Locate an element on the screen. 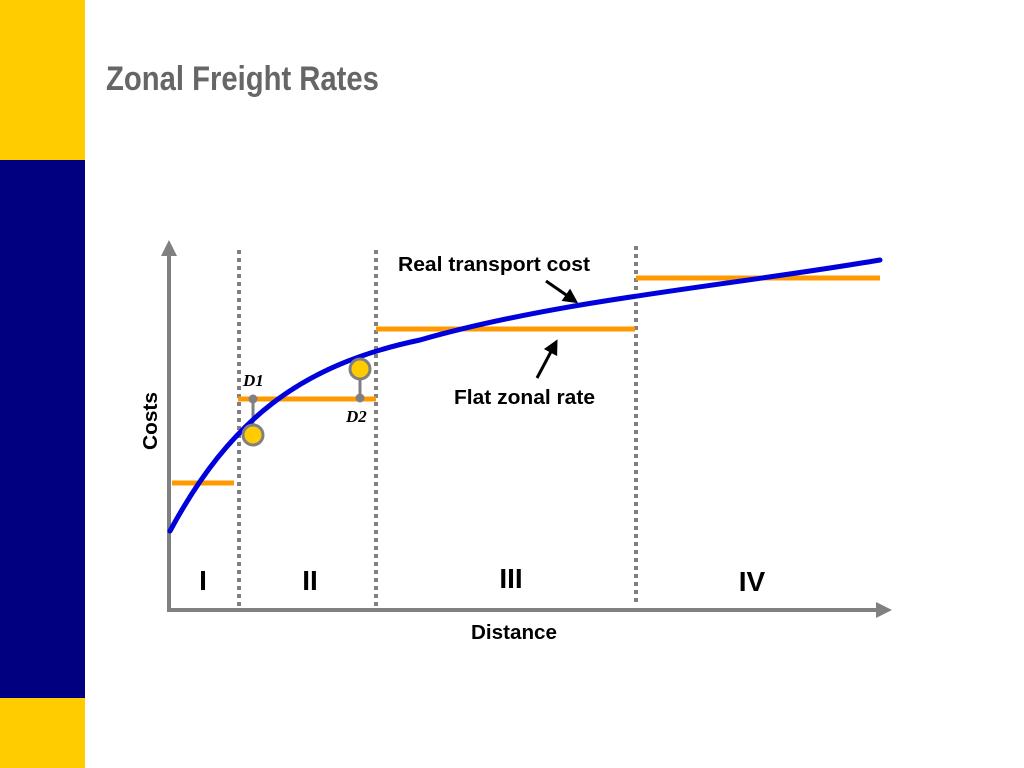 This screenshot has width=1024, height=768. d2-curve-marker is located at coordinates (360, 369).